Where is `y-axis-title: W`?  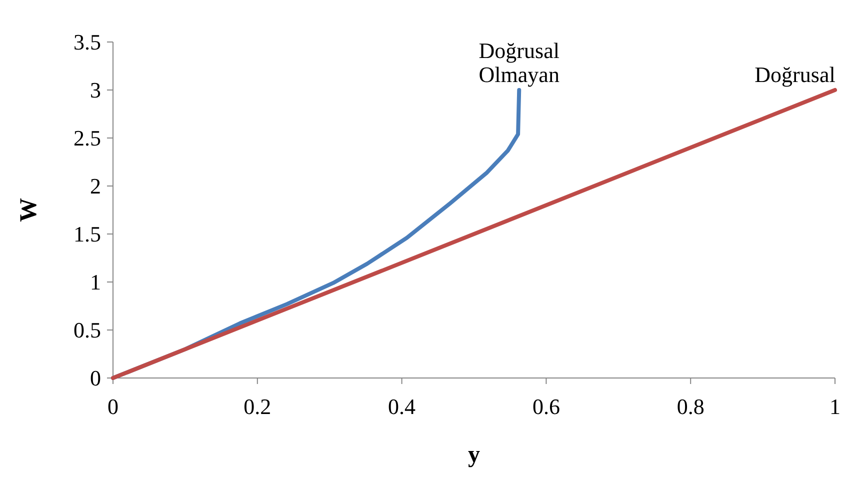
y-axis-title: W is located at coordinates (29, 210).